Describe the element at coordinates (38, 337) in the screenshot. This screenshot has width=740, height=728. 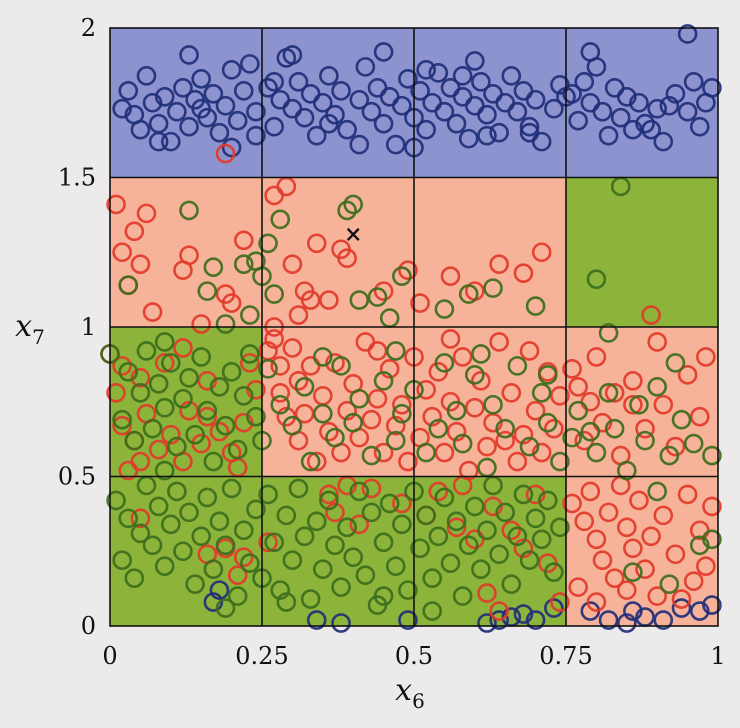
I see `y-axis-label-subscript: 7` at that location.